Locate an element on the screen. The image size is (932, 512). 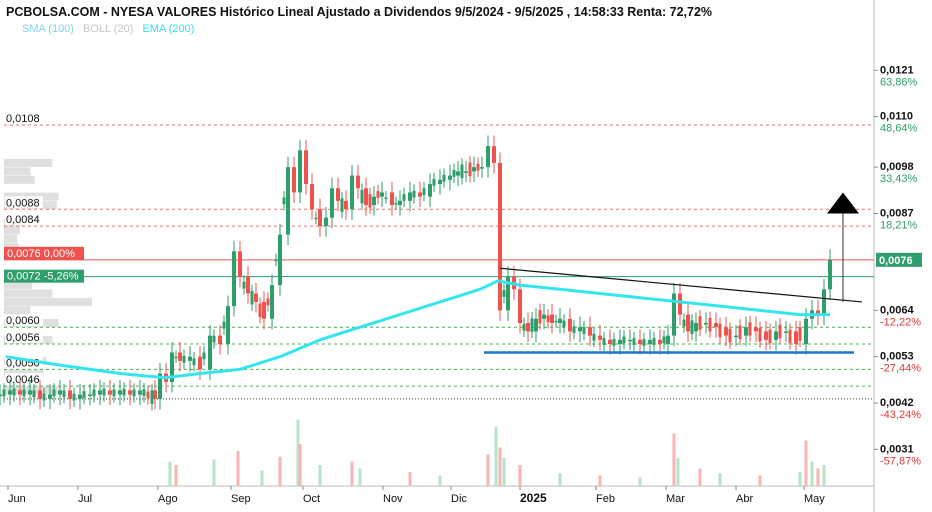
legend-sma: SMA (100) is located at coordinates (48, 29).